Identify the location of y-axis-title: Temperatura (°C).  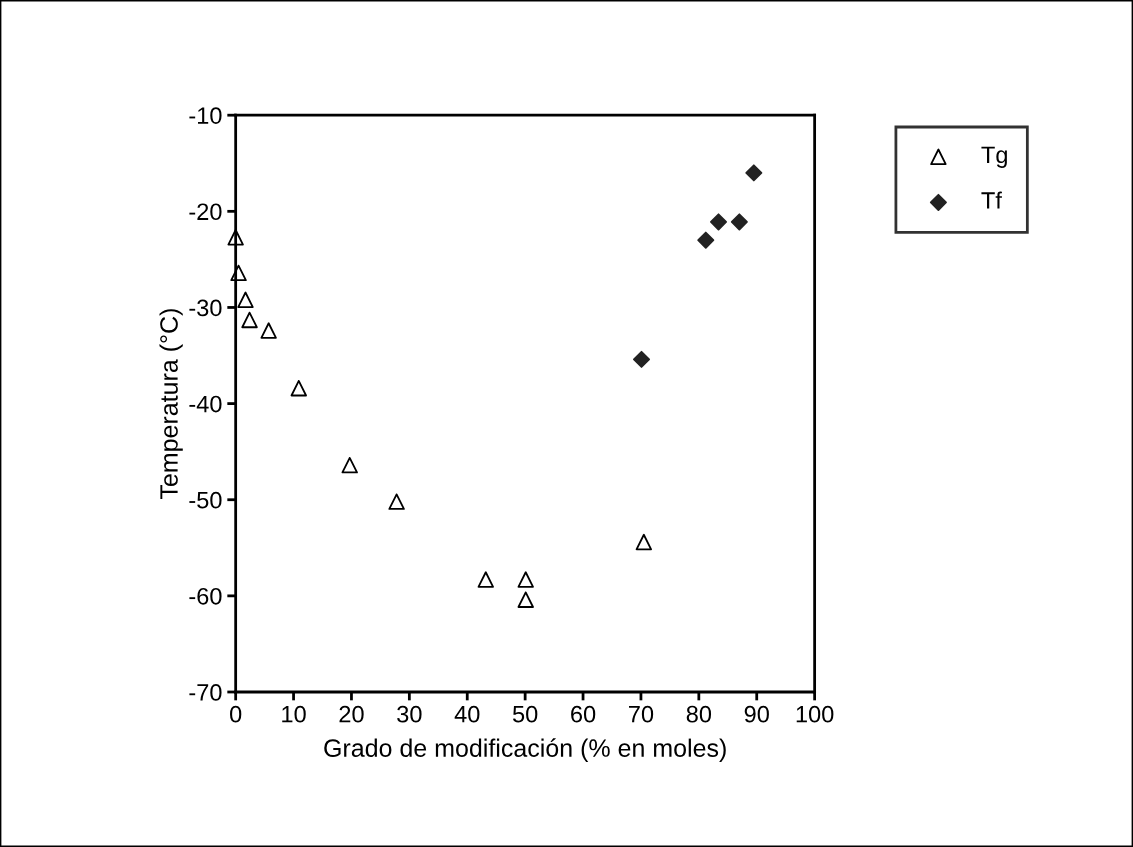
(171, 404).